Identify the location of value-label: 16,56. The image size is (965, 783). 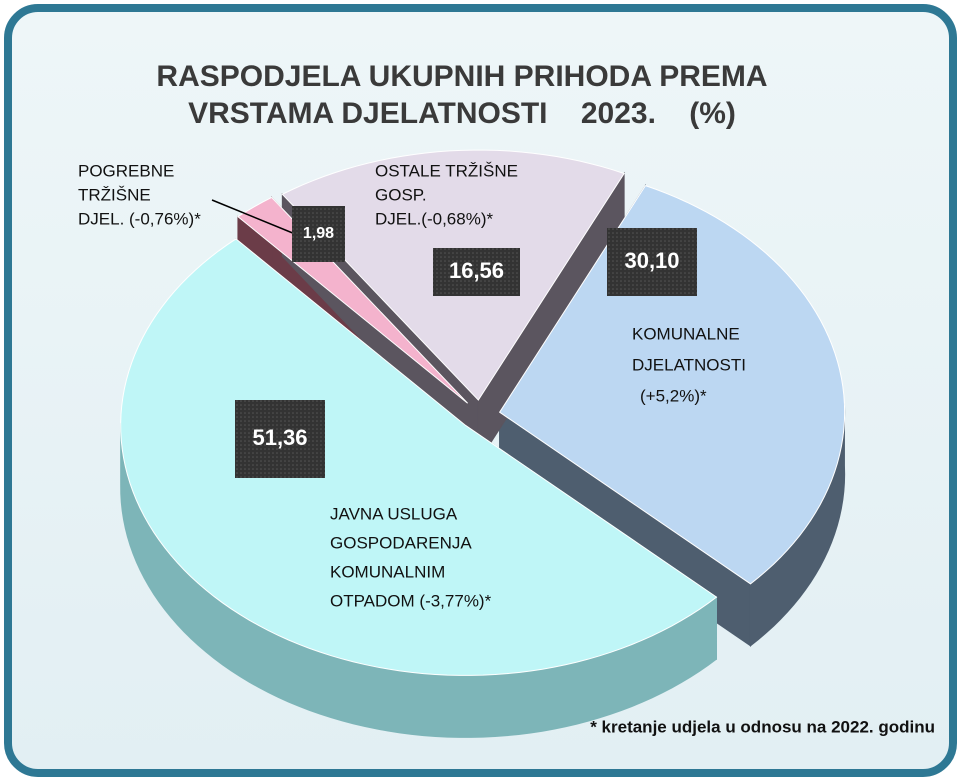
(476, 270).